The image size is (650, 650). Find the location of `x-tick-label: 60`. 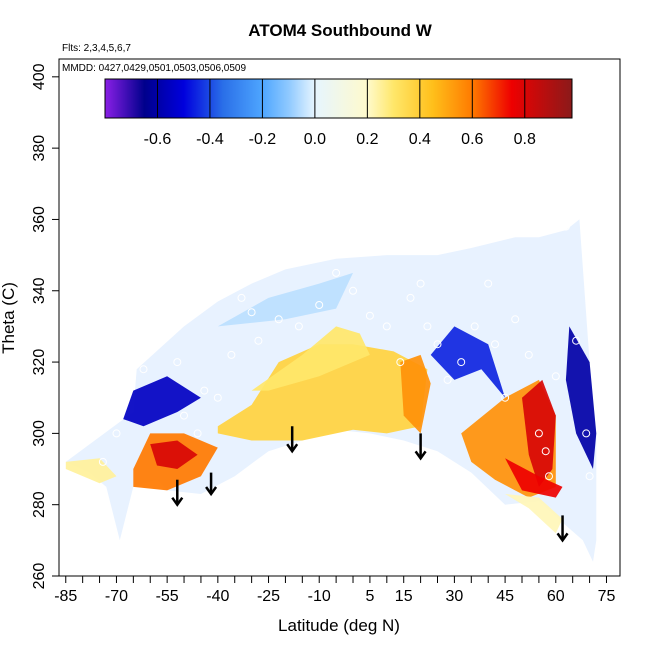

x-tick-label: 60 is located at coordinates (556, 596).